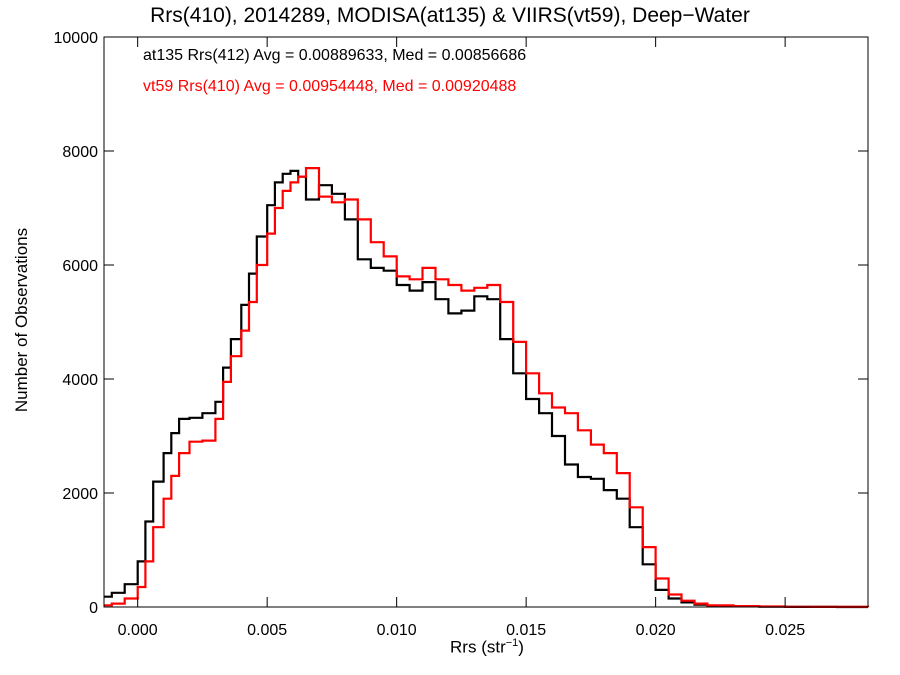 This screenshot has width=900, height=675. Describe the element at coordinates (512, 643) in the screenshot. I see `x-axis-label-superscript: −1` at that location.